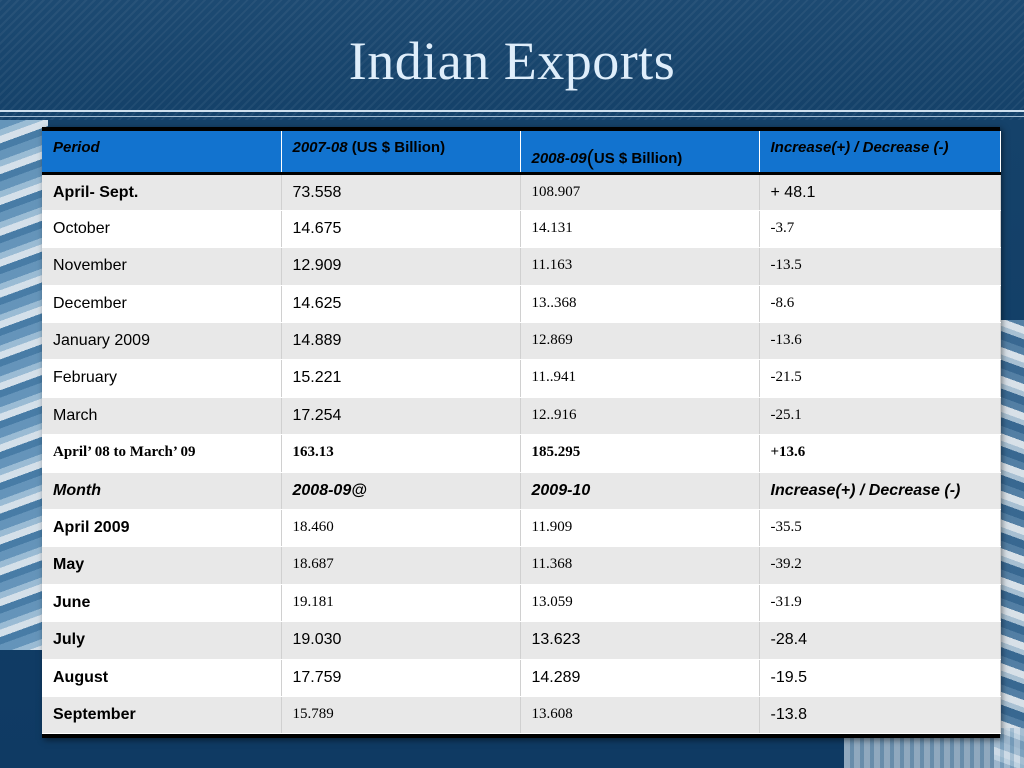  Describe the element at coordinates (640, 603) in the screenshot. I see `cell-value: 13.059` at that location.